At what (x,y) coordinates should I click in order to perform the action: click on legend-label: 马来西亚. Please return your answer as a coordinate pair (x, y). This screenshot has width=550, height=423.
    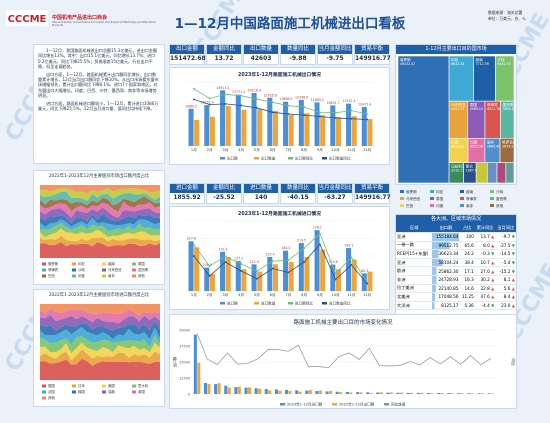
    Looking at the image, I should click on (115, 269).